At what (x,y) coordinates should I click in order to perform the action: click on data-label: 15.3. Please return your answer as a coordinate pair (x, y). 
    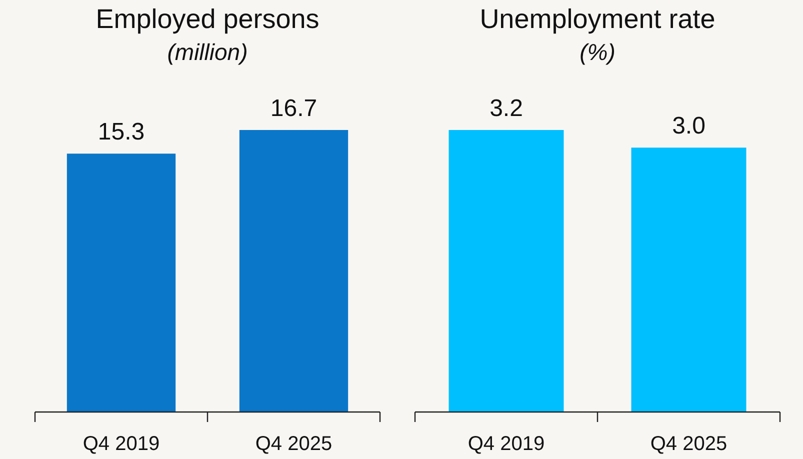
    Looking at the image, I should click on (121, 132).